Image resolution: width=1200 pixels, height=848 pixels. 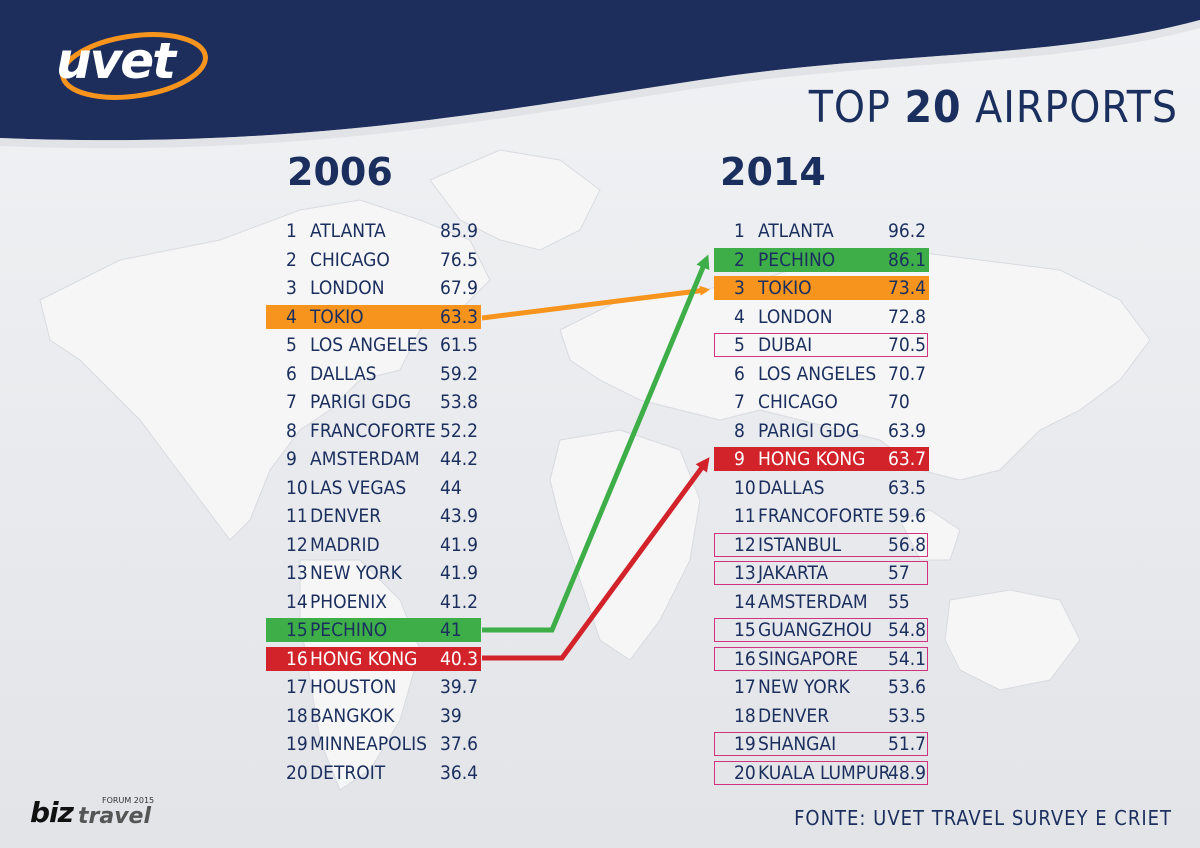 What do you see at coordinates (291, 316) in the screenshot?
I see `rank-number: 4` at bounding box center [291, 316].